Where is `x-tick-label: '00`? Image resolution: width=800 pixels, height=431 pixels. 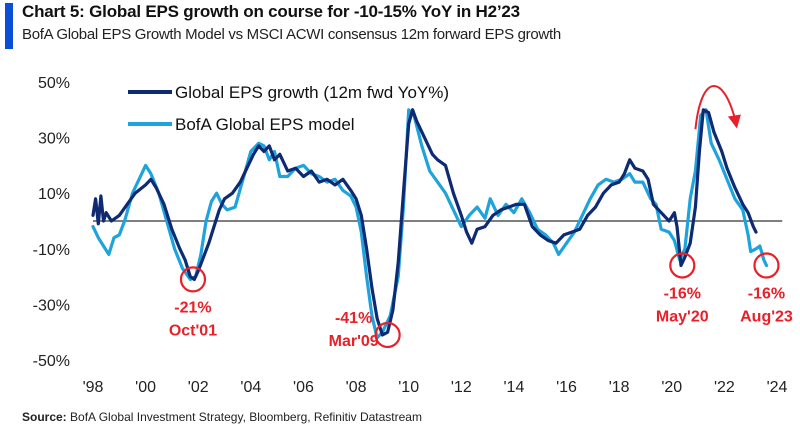 x-tick-label: '00 is located at coordinates (145, 387).